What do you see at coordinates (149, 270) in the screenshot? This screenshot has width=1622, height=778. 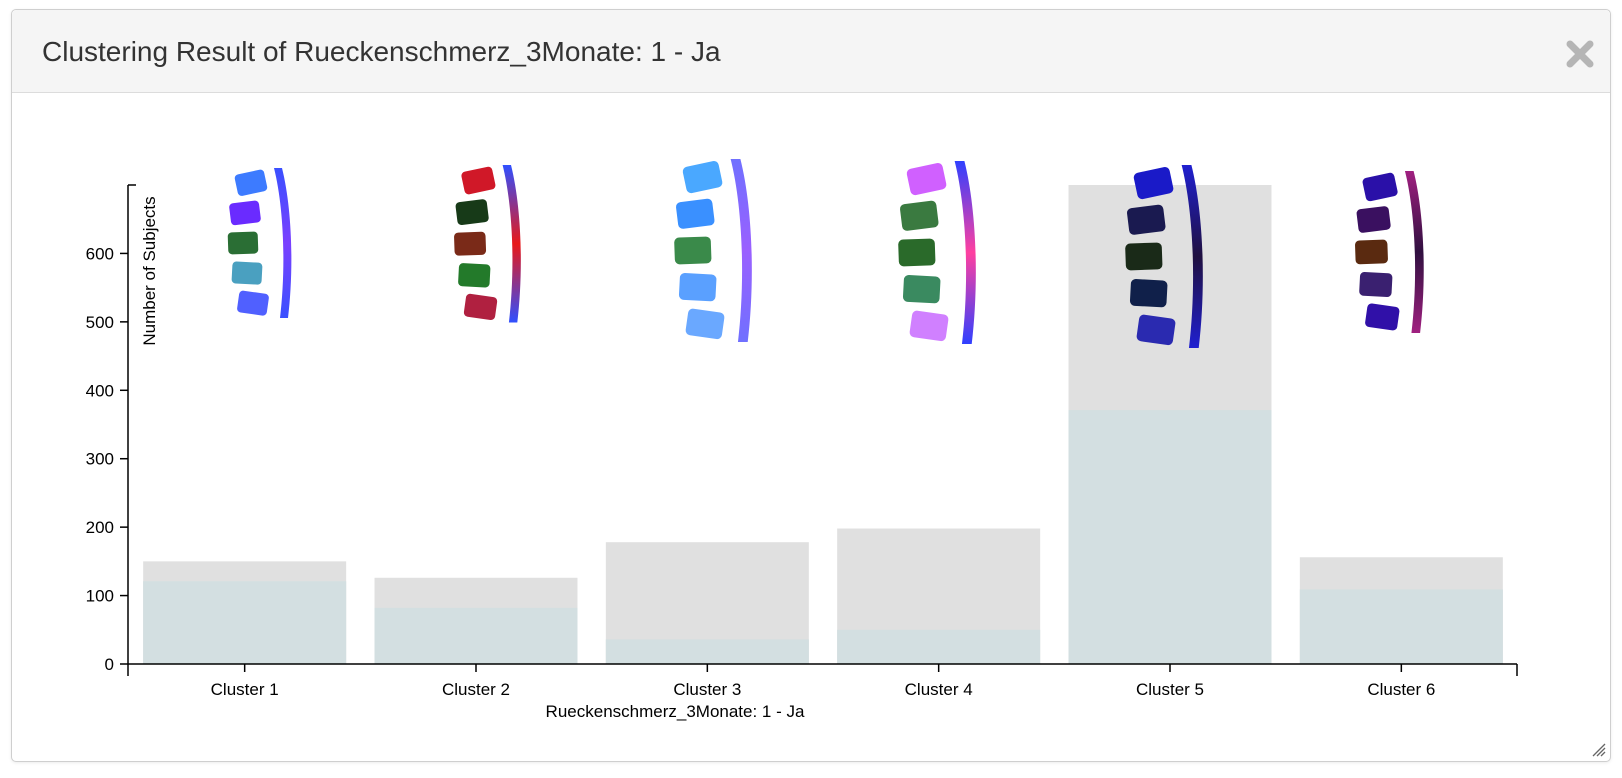 I see `y-axis-label: Number of Subjects` at bounding box center [149, 270].